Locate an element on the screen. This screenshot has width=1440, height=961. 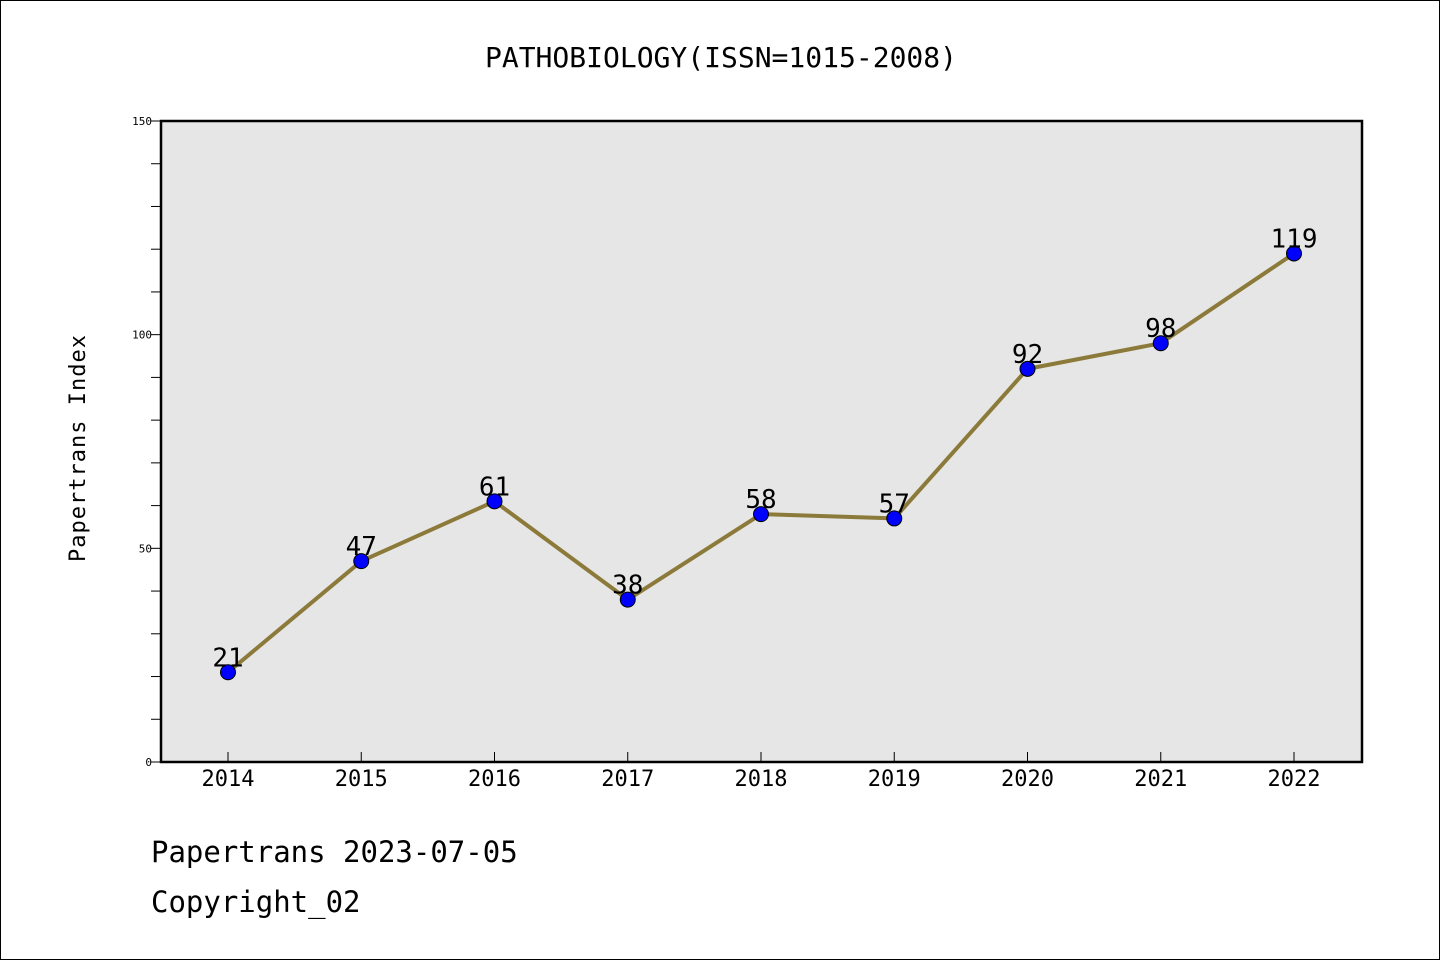
x-tick-label: 2016 is located at coordinates (494, 779).